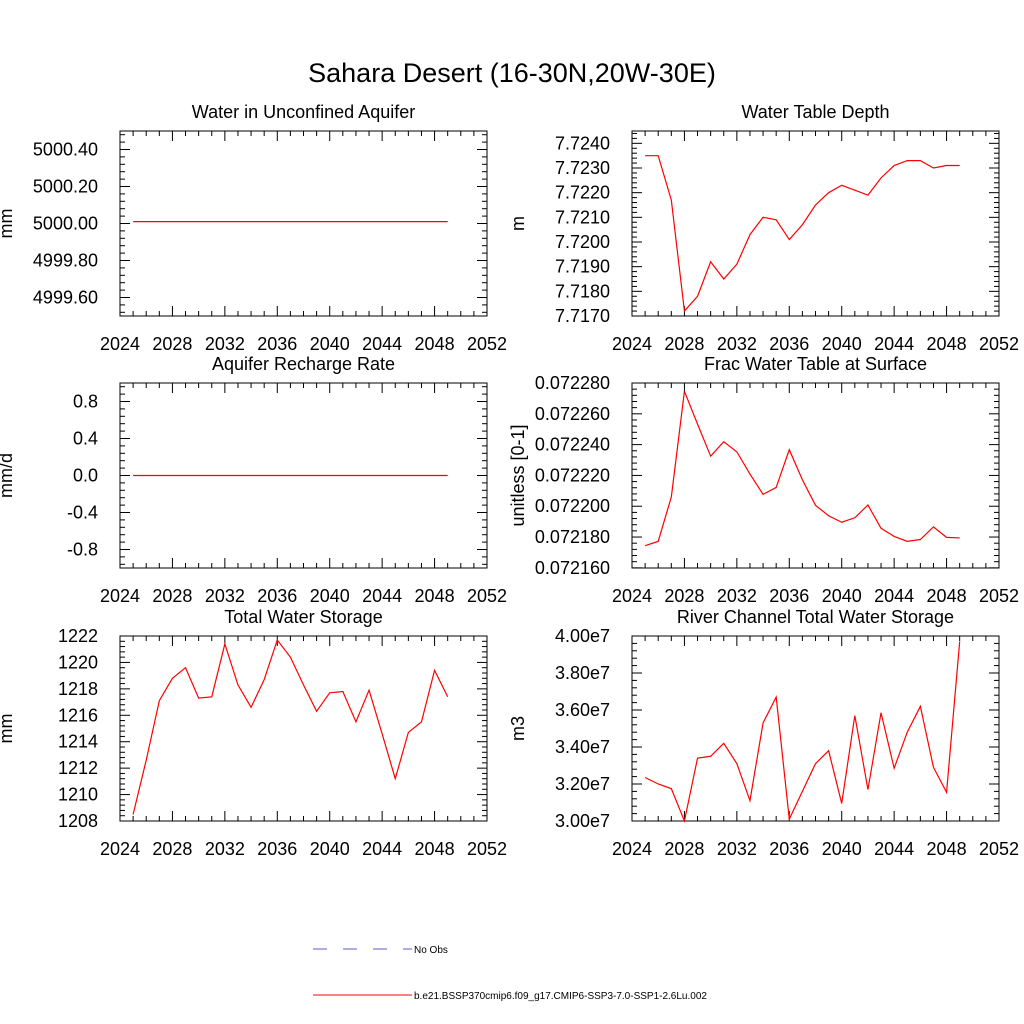 The height and width of the screenshot is (1024, 1024). I want to click on y-tick-label: 3.00e7, so click(582, 821).